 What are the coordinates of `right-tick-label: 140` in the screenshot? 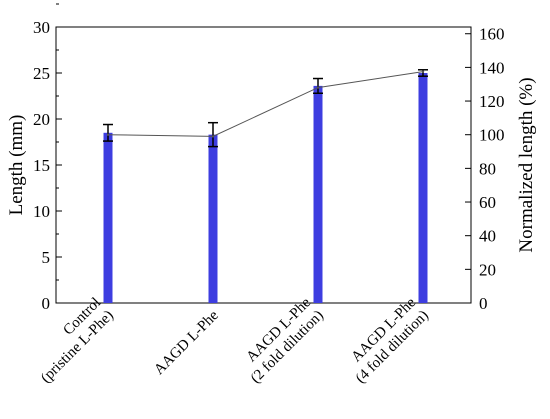 It's located at (492, 67).